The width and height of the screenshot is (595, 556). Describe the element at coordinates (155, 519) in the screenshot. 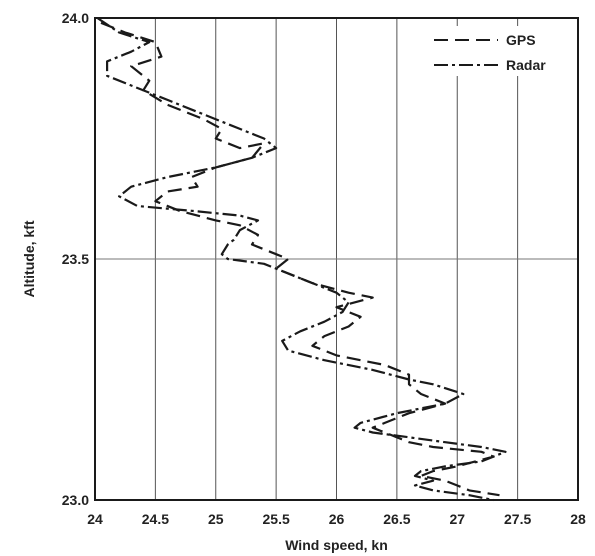

I see `x-tick-label: 24.5` at that location.